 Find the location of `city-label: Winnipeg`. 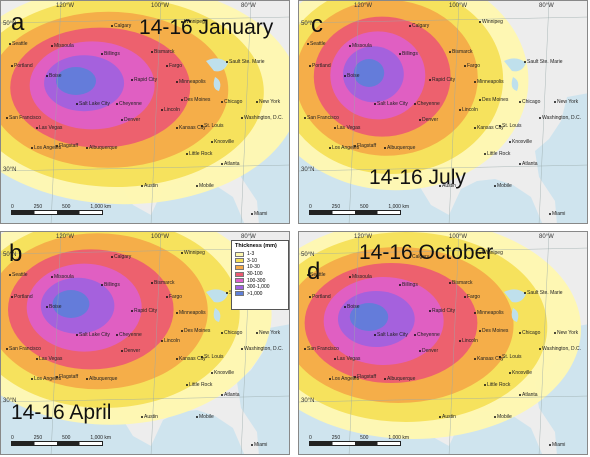

city-label: Winnipeg is located at coordinates (193, 22).